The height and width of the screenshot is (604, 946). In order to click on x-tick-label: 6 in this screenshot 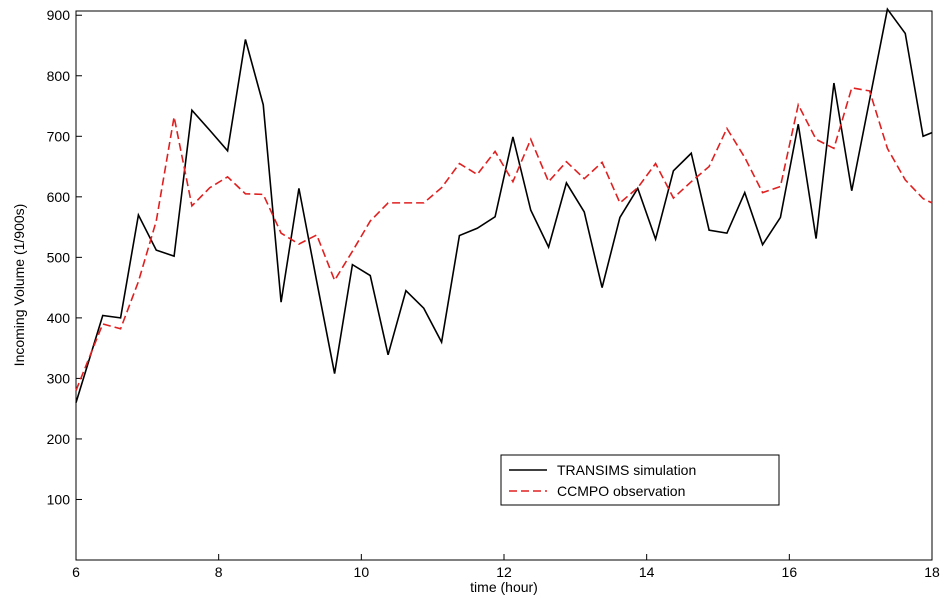, I will do `click(76, 572)`.